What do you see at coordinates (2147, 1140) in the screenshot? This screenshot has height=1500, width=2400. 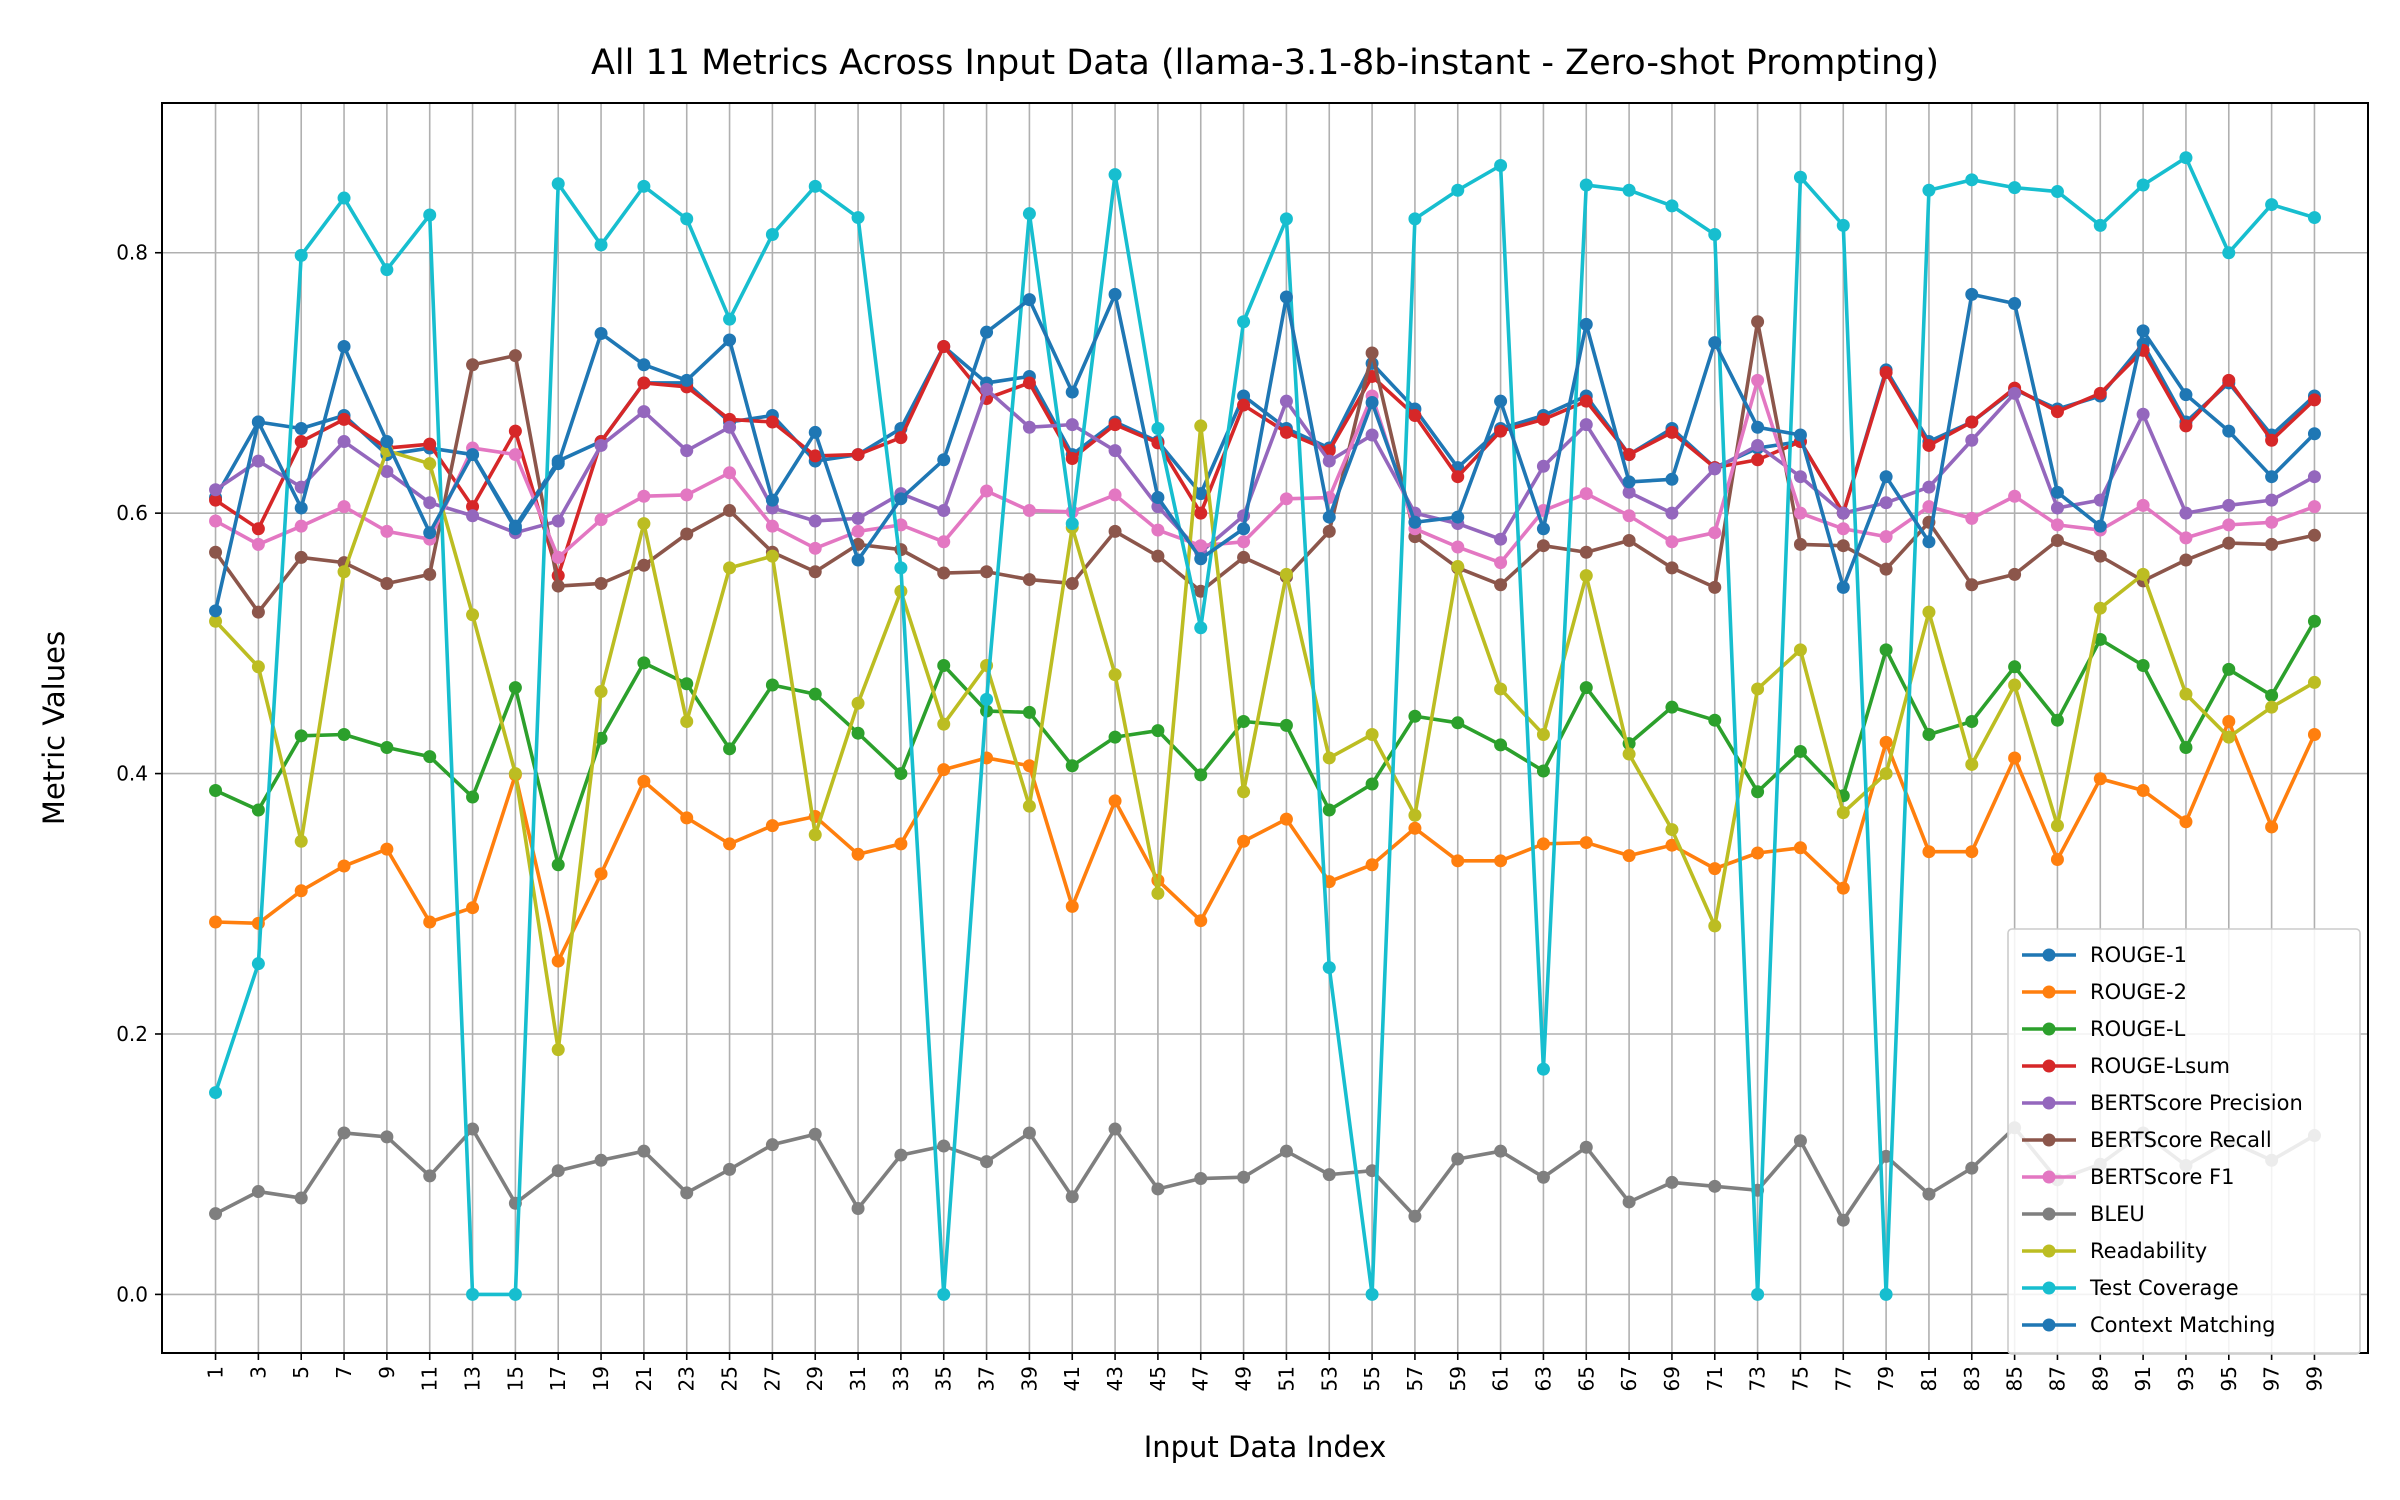 I see `legend-item: BERTScore Recall` at bounding box center [2147, 1140].